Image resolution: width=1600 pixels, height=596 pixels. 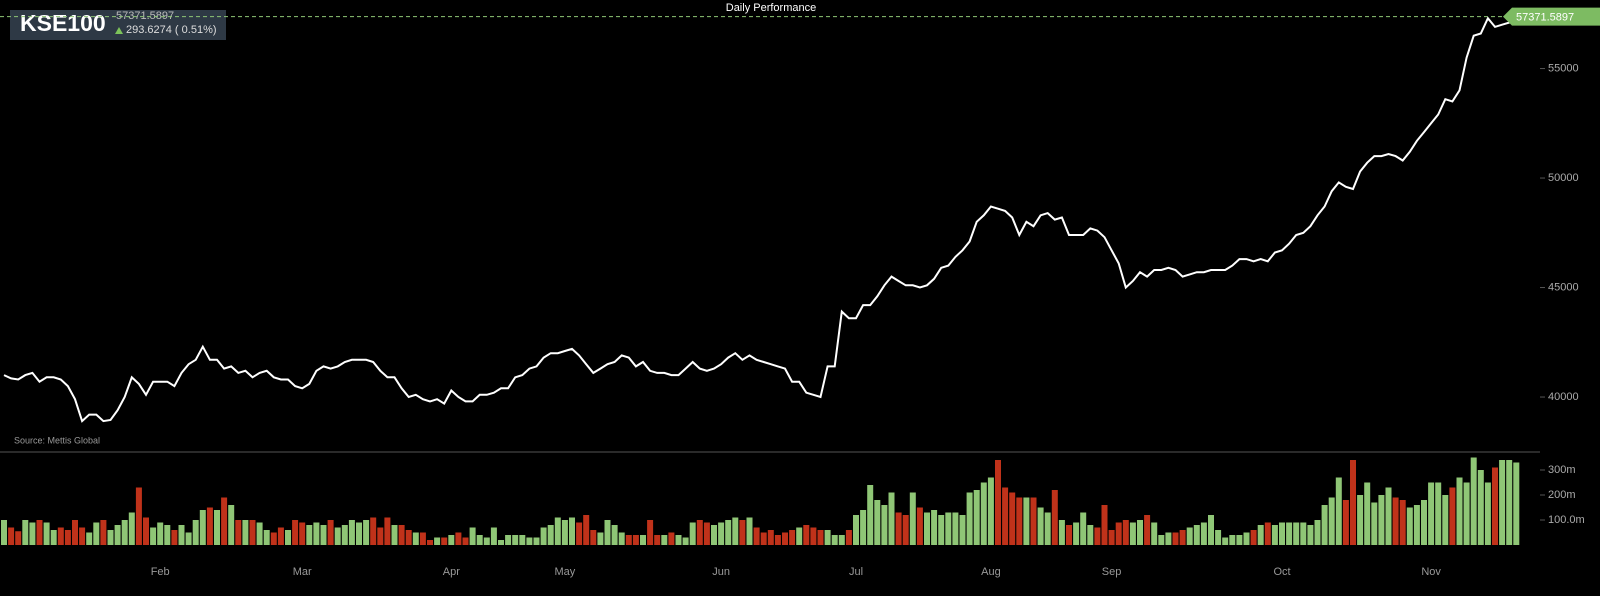 What do you see at coordinates (856, 572) in the screenshot?
I see `x-tick-label: Jul` at bounding box center [856, 572].